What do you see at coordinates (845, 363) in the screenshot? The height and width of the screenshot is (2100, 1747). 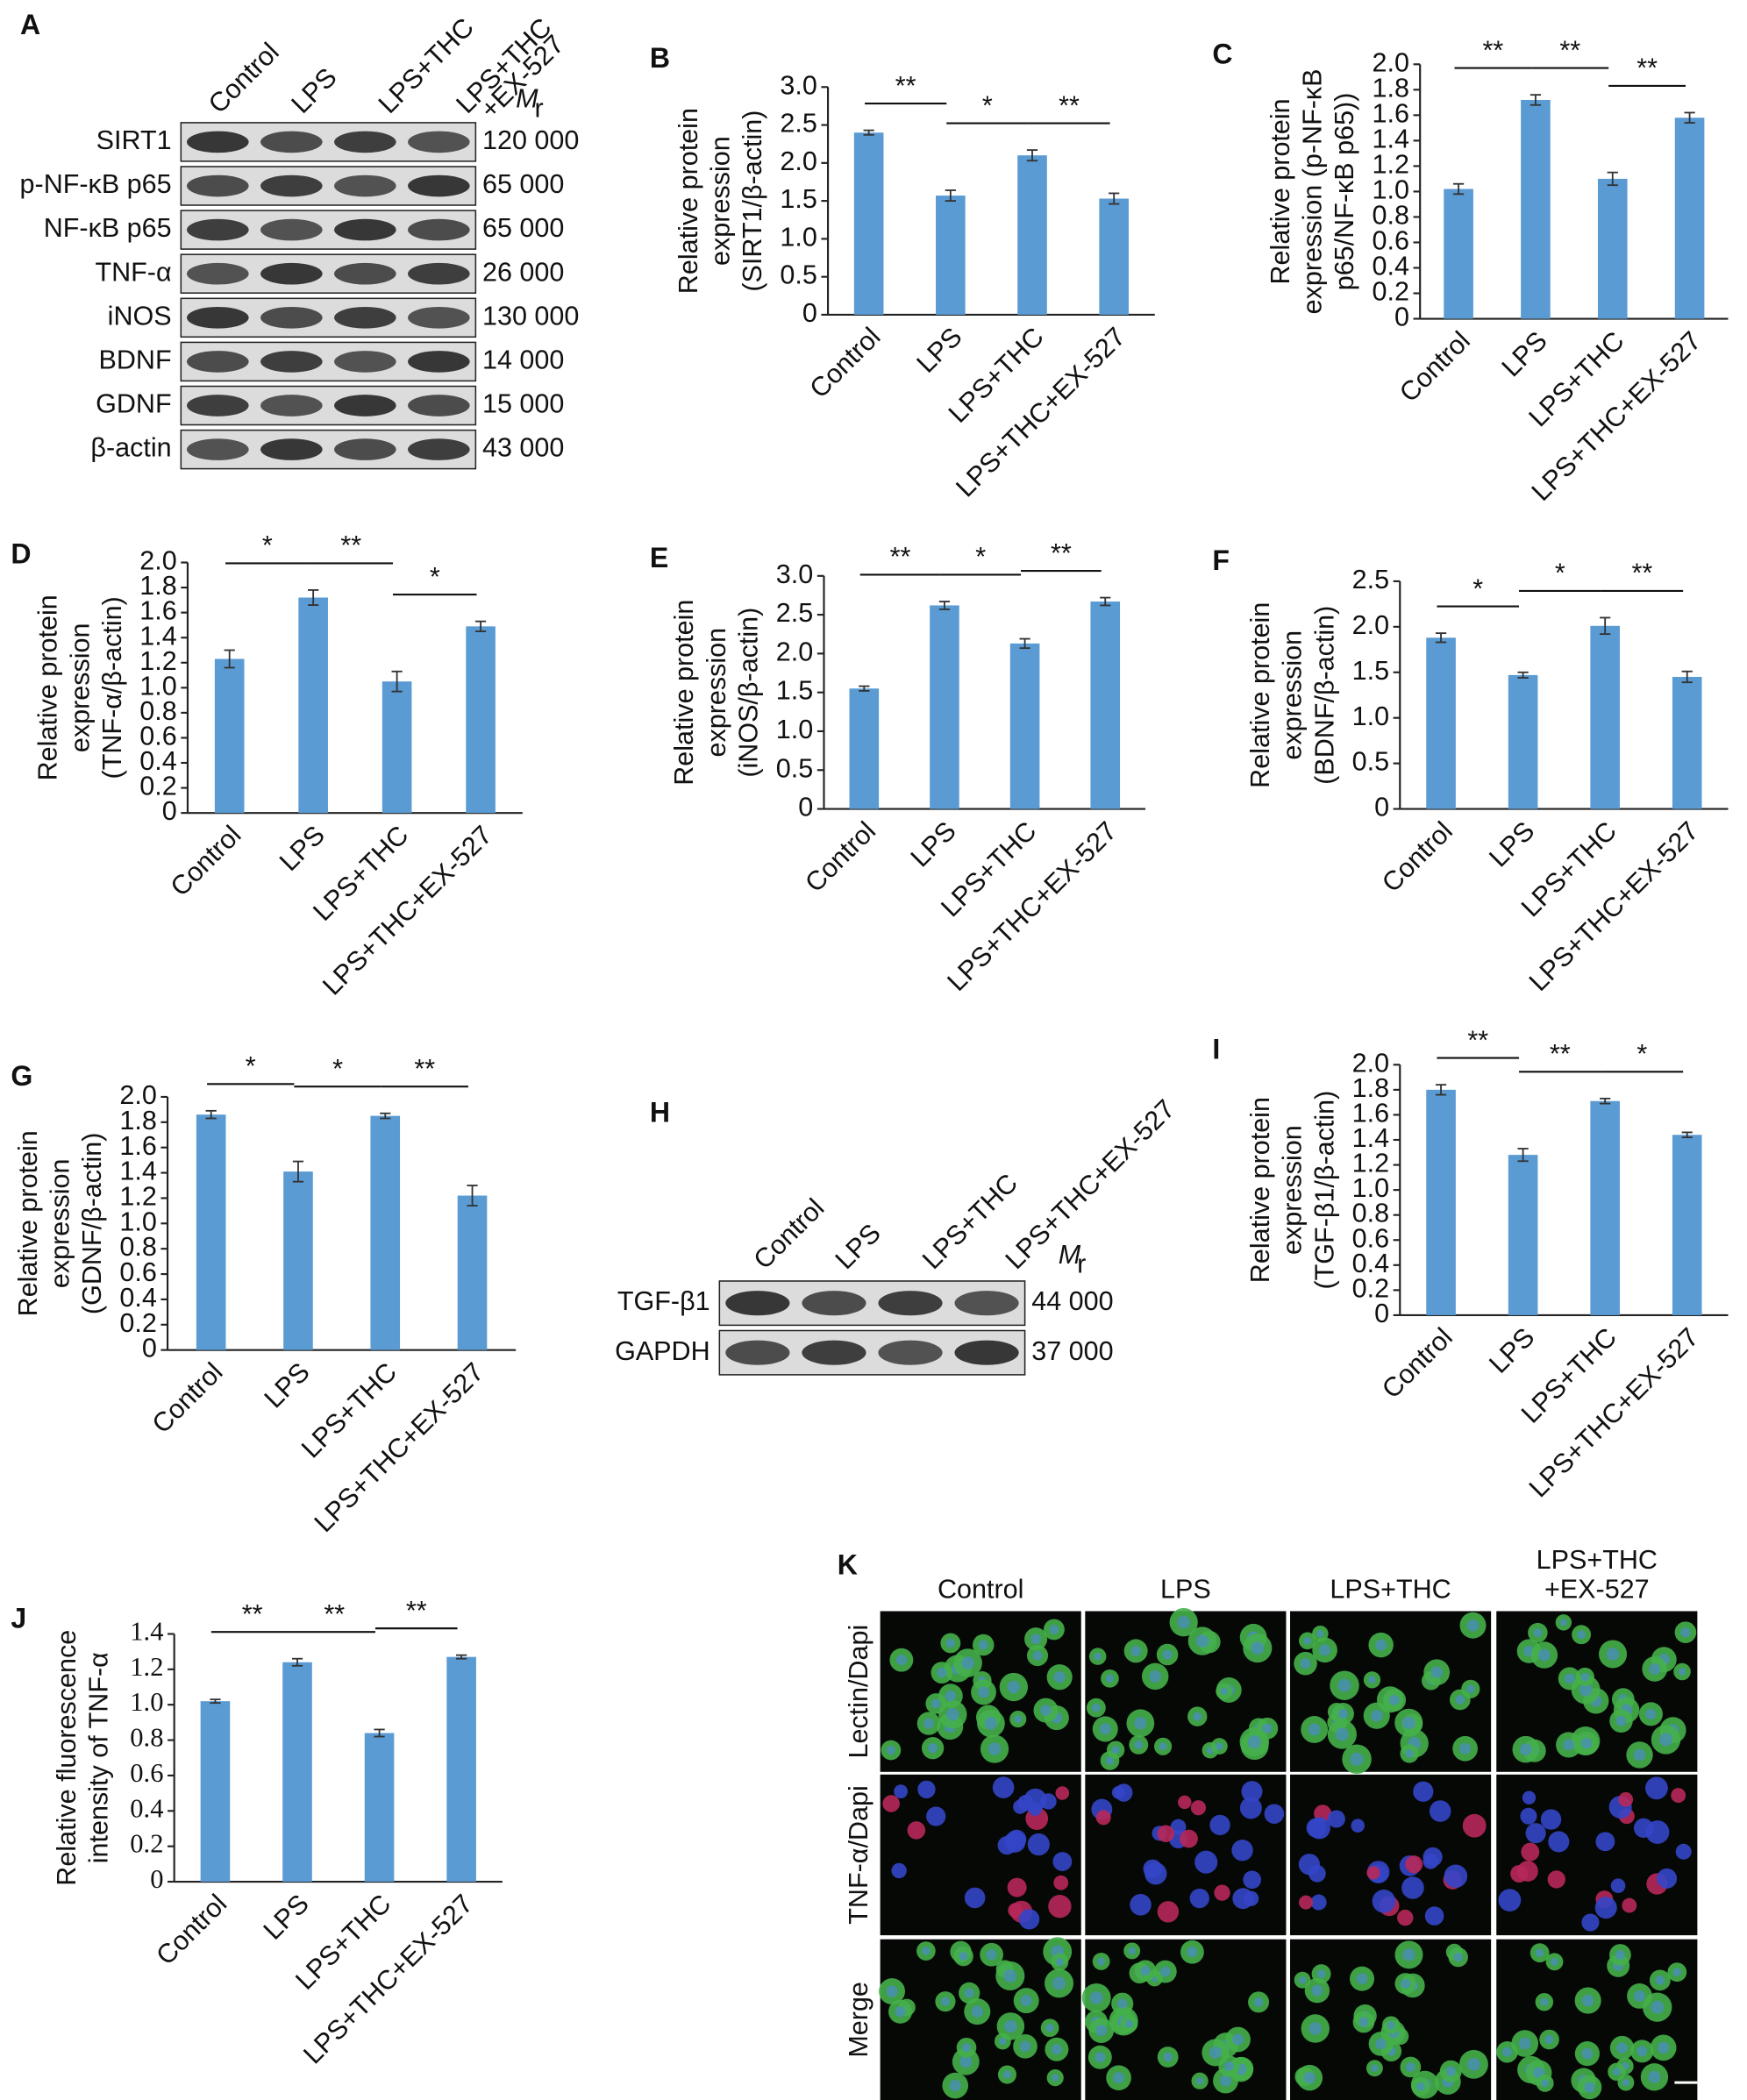 I see `x-tick-label: Control` at bounding box center [845, 363].